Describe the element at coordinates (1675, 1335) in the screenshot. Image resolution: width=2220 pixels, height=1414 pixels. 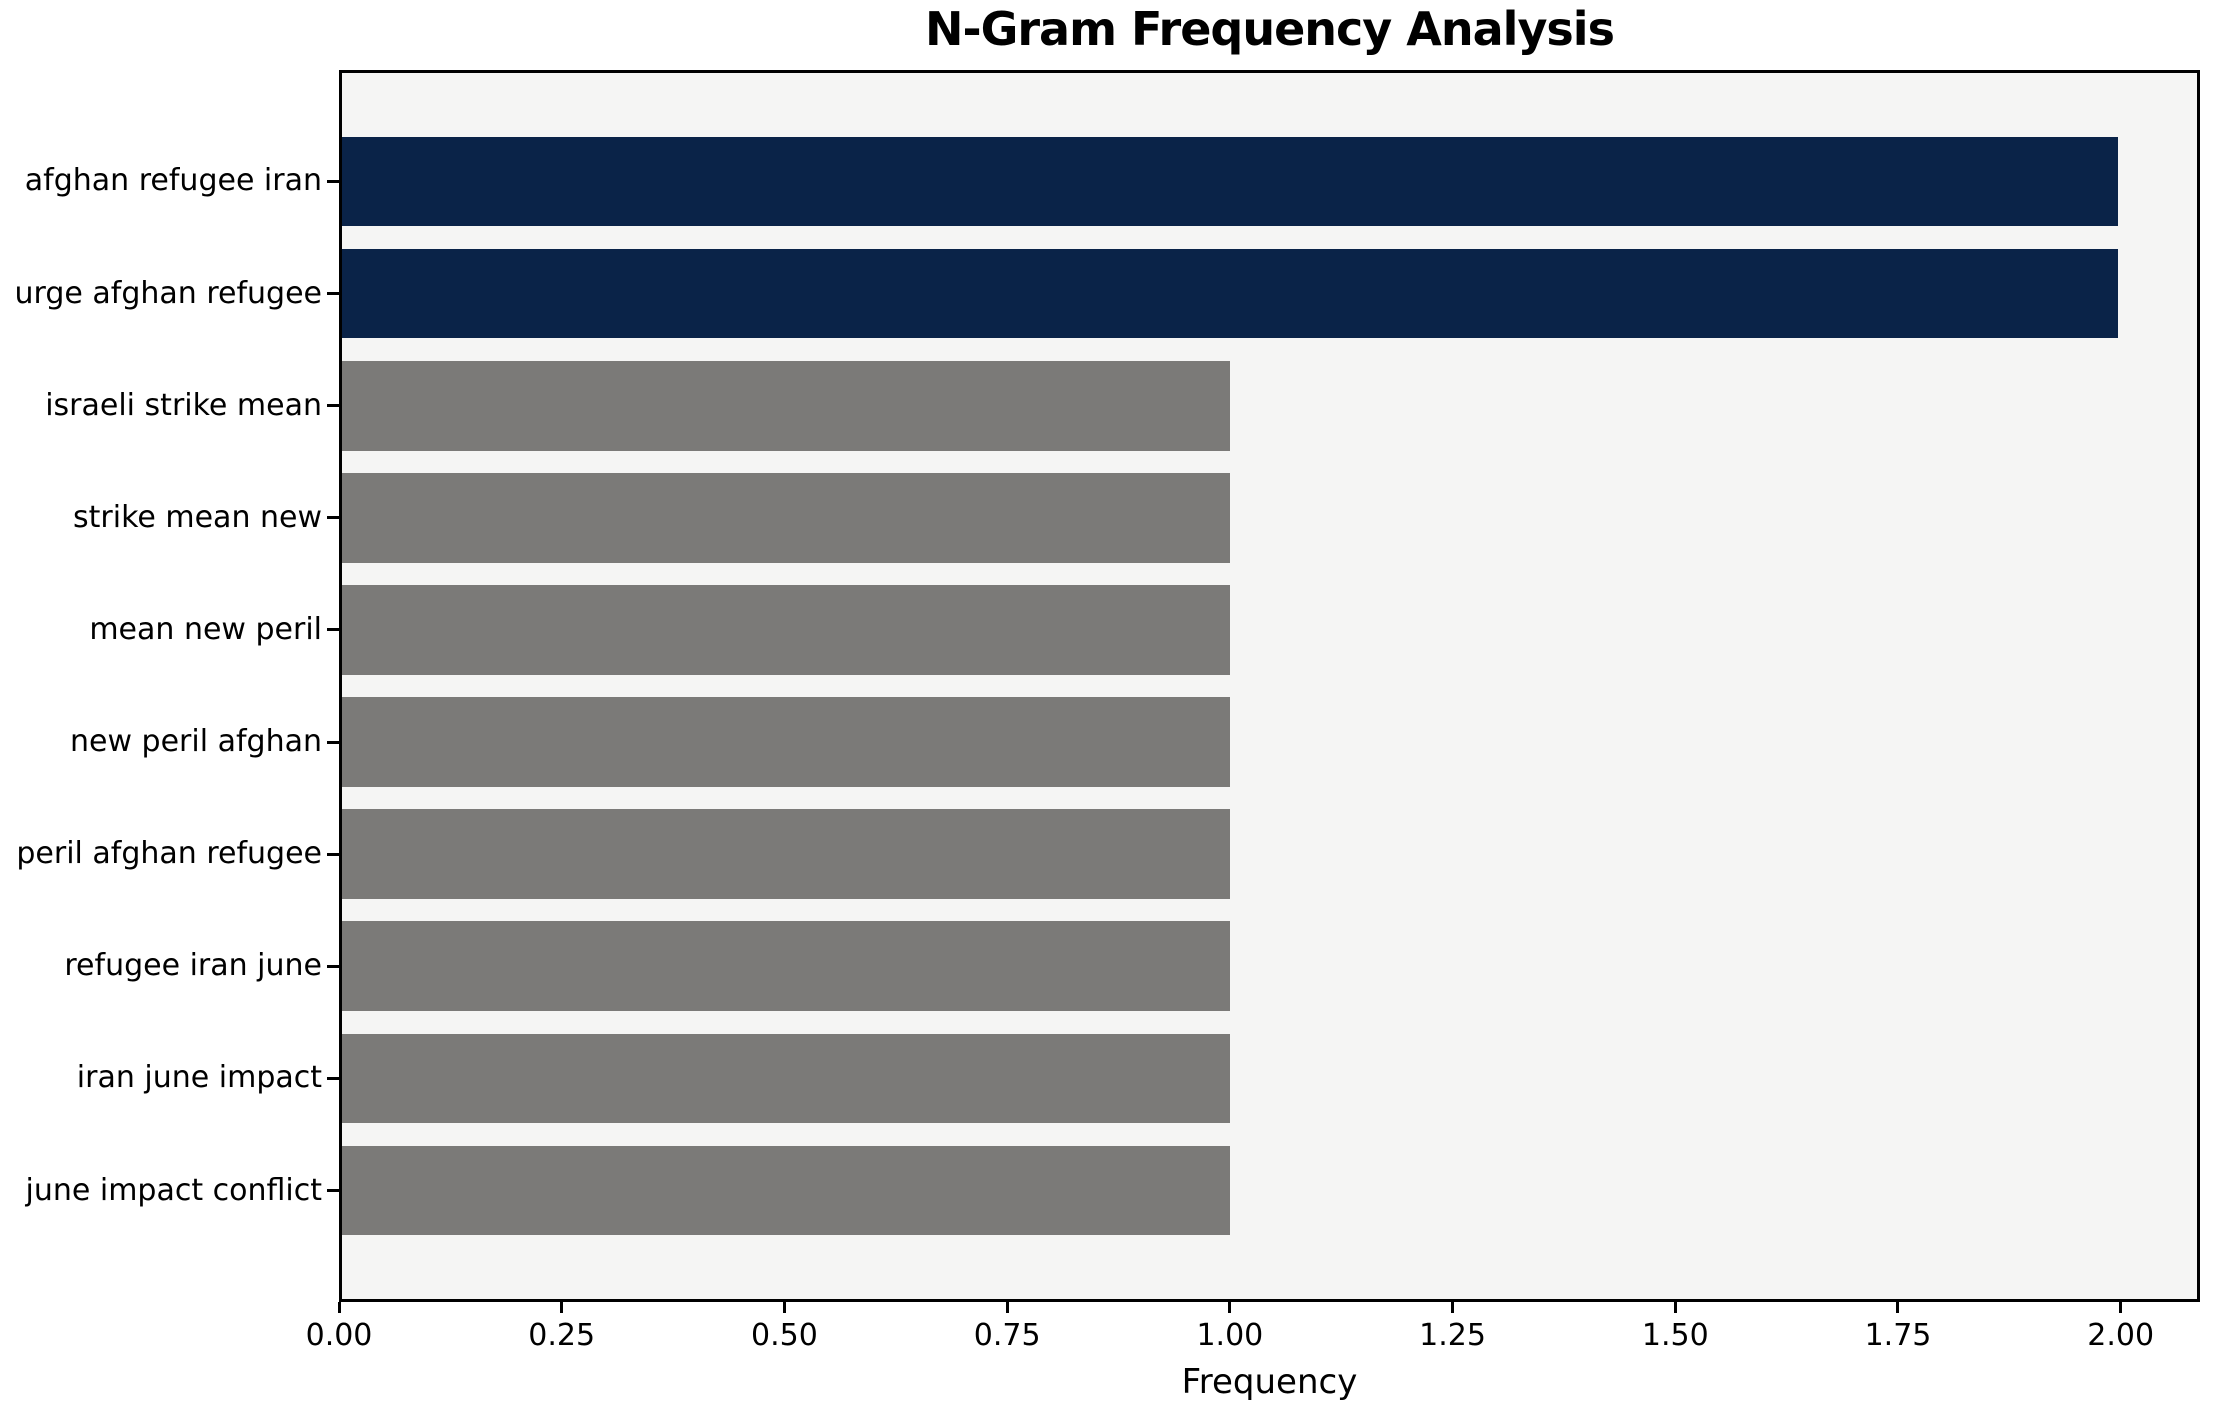
I see `x-tick-label: 1.50` at that location.